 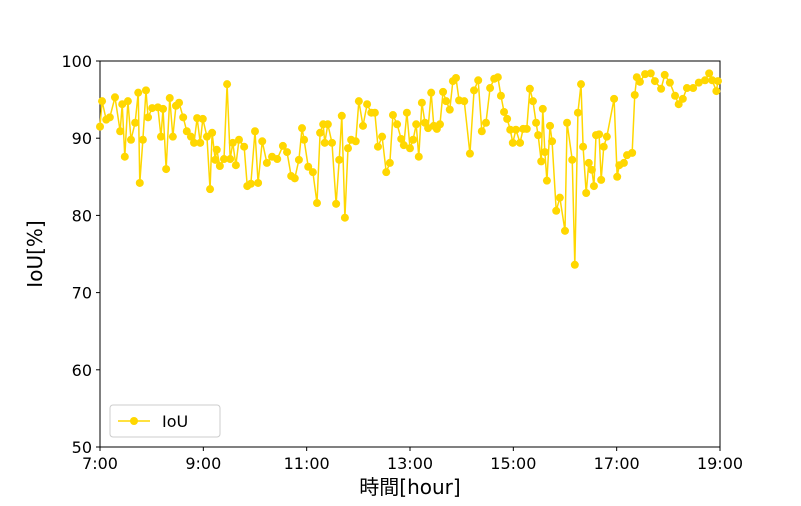 What do you see at coordinates (203, 463) in the screenshot?
I see `x-tick-label: 9:00` at bounding box center [203, 463].